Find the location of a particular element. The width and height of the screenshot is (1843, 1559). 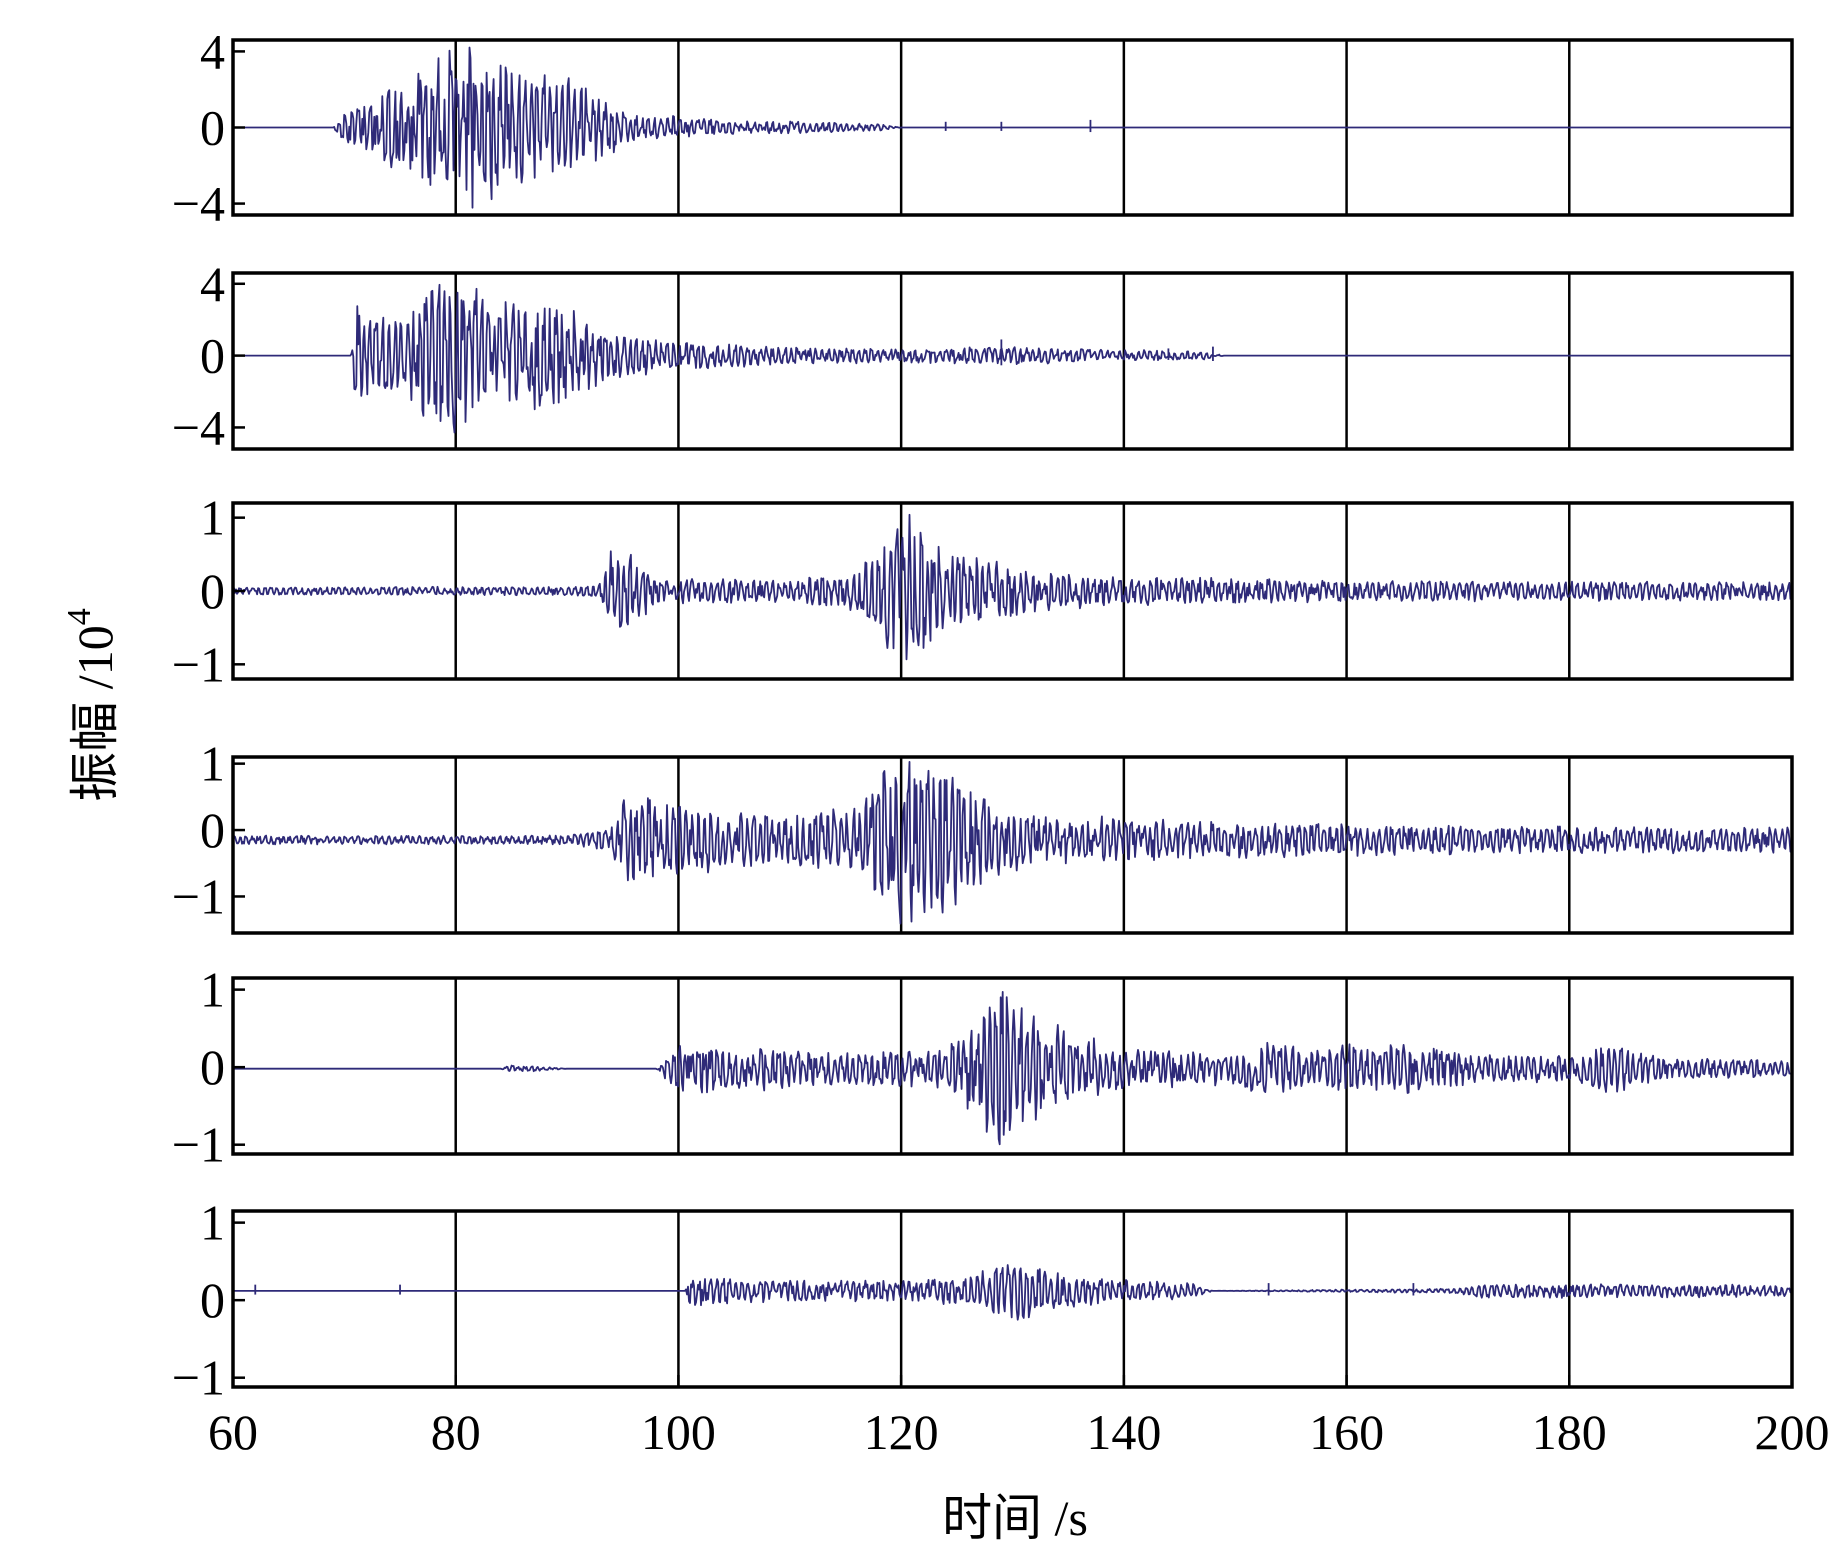

y-tick-label-4-1: 1 is located at coordinates (212, 764).